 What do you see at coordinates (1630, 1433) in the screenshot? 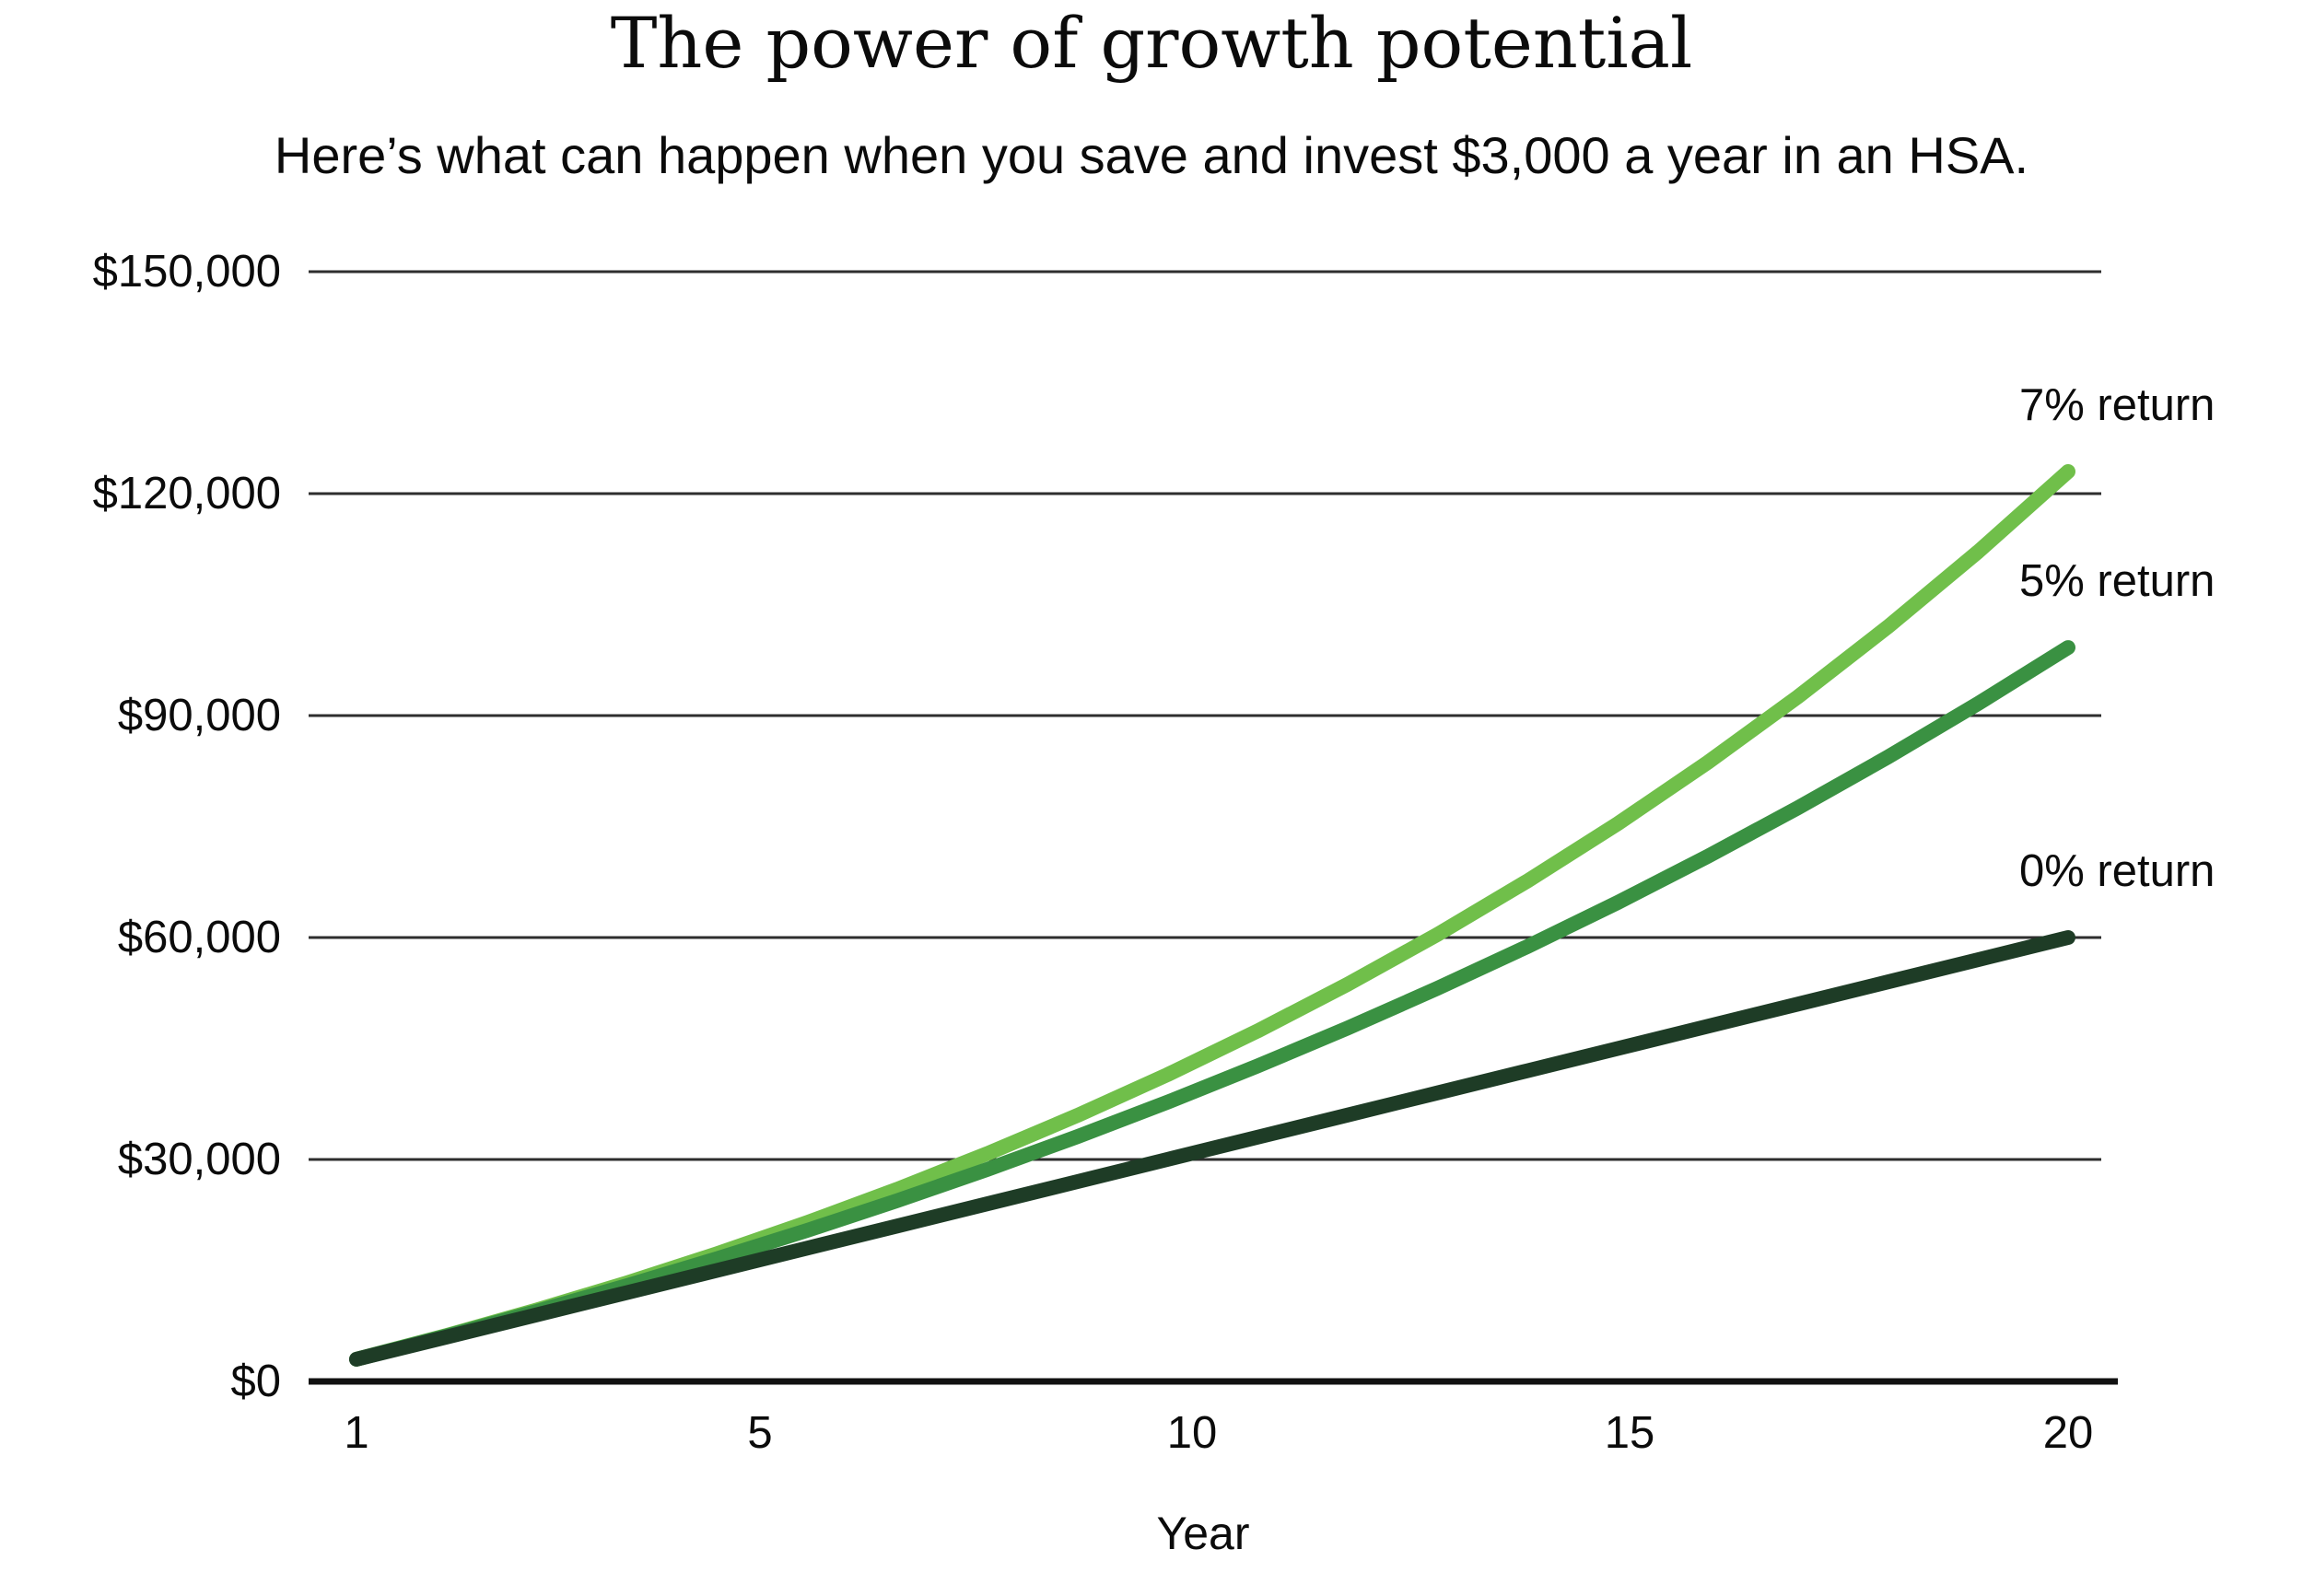
I see `x-tick-label-15: 15` at bounding box center [1630, 1433].